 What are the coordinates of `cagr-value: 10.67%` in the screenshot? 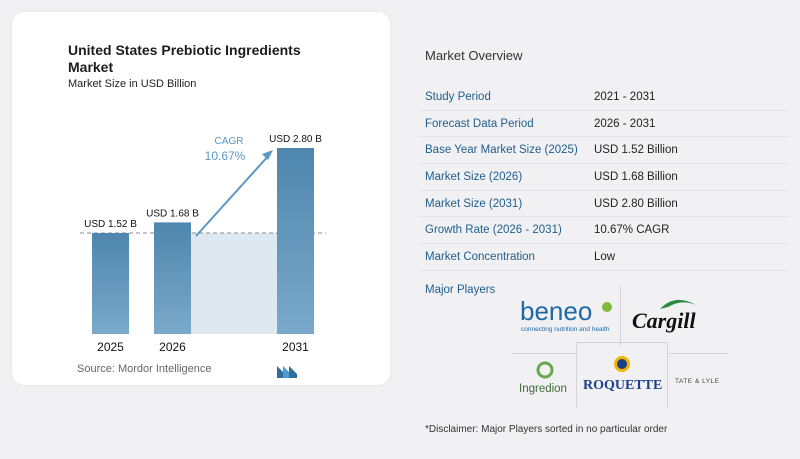 It's located at (225, 156).